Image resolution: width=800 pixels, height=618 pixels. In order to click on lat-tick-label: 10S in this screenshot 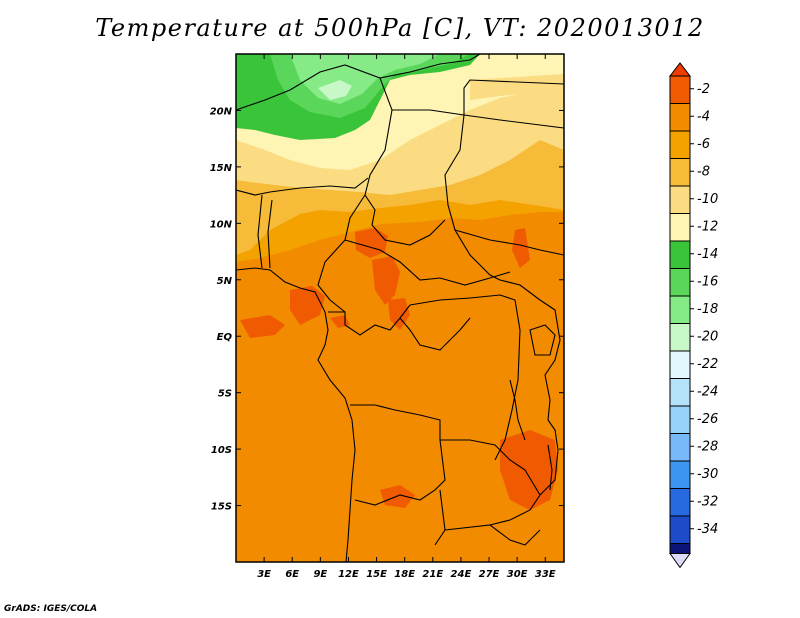, I will do `click(221, 450)`.